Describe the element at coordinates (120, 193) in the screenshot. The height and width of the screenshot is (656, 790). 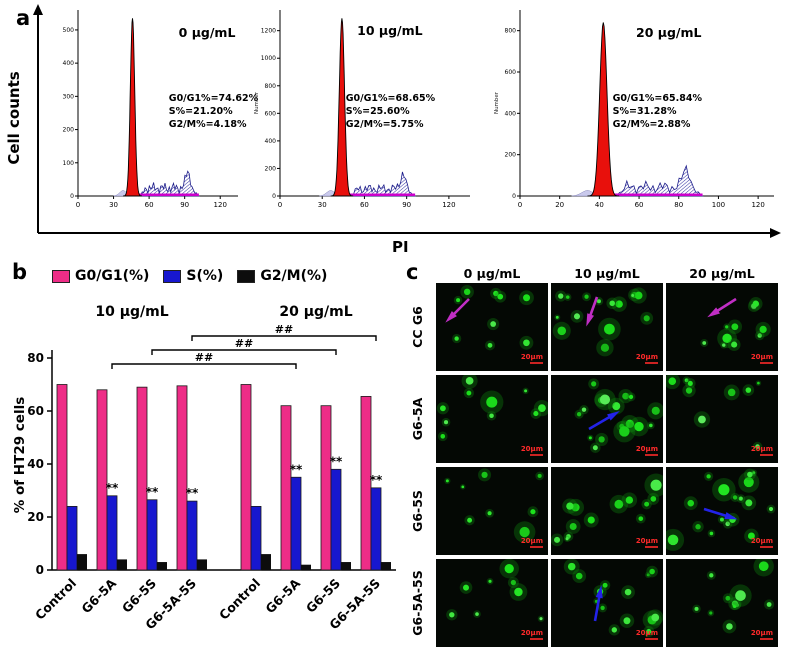
I see `debris-shoulder` at that location.